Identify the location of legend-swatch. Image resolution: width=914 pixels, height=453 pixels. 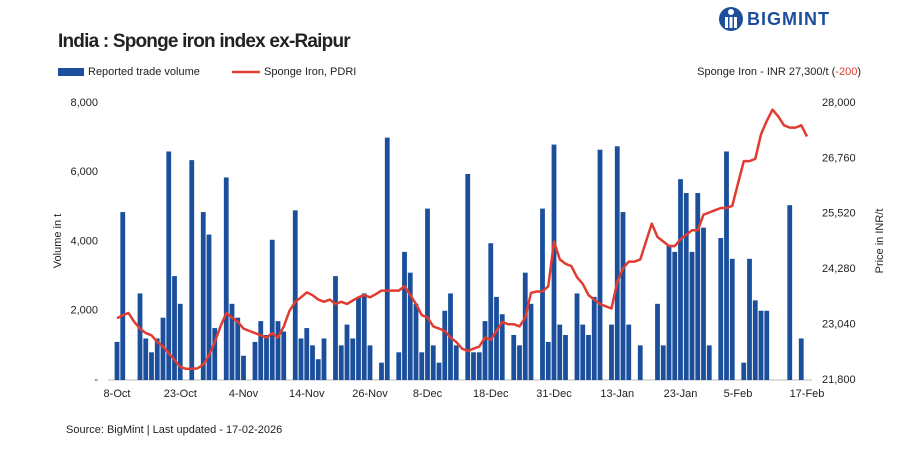
(71, 72).